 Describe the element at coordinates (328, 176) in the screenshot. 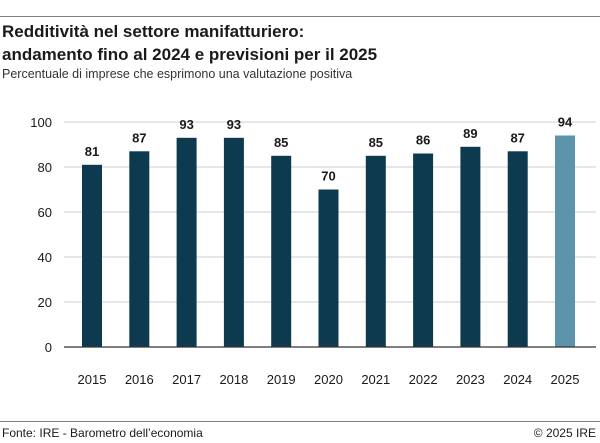

I see `data-label-2020: 70` at that location.